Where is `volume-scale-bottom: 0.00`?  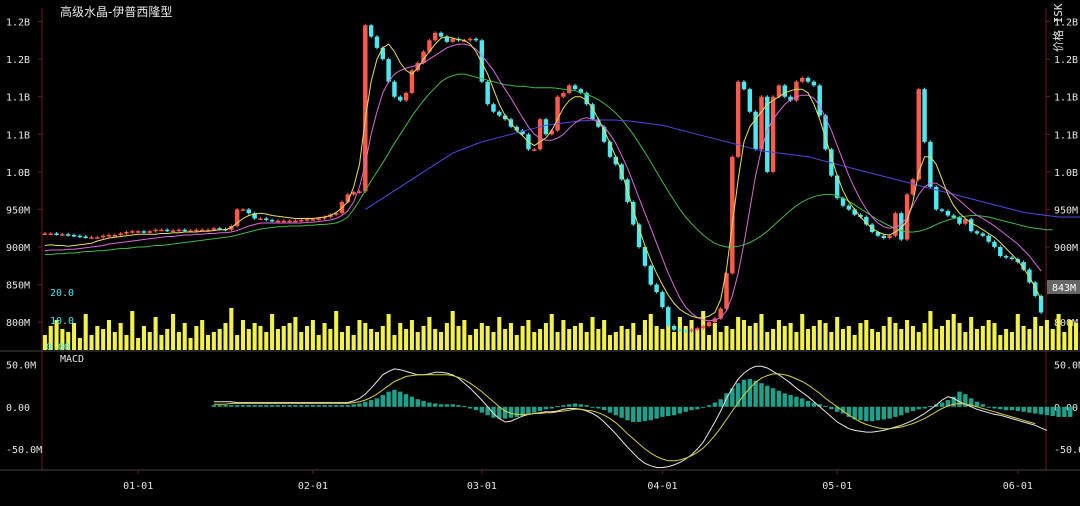
volume-scale-bottom: 0.00 is located at coordinates (58, 347).